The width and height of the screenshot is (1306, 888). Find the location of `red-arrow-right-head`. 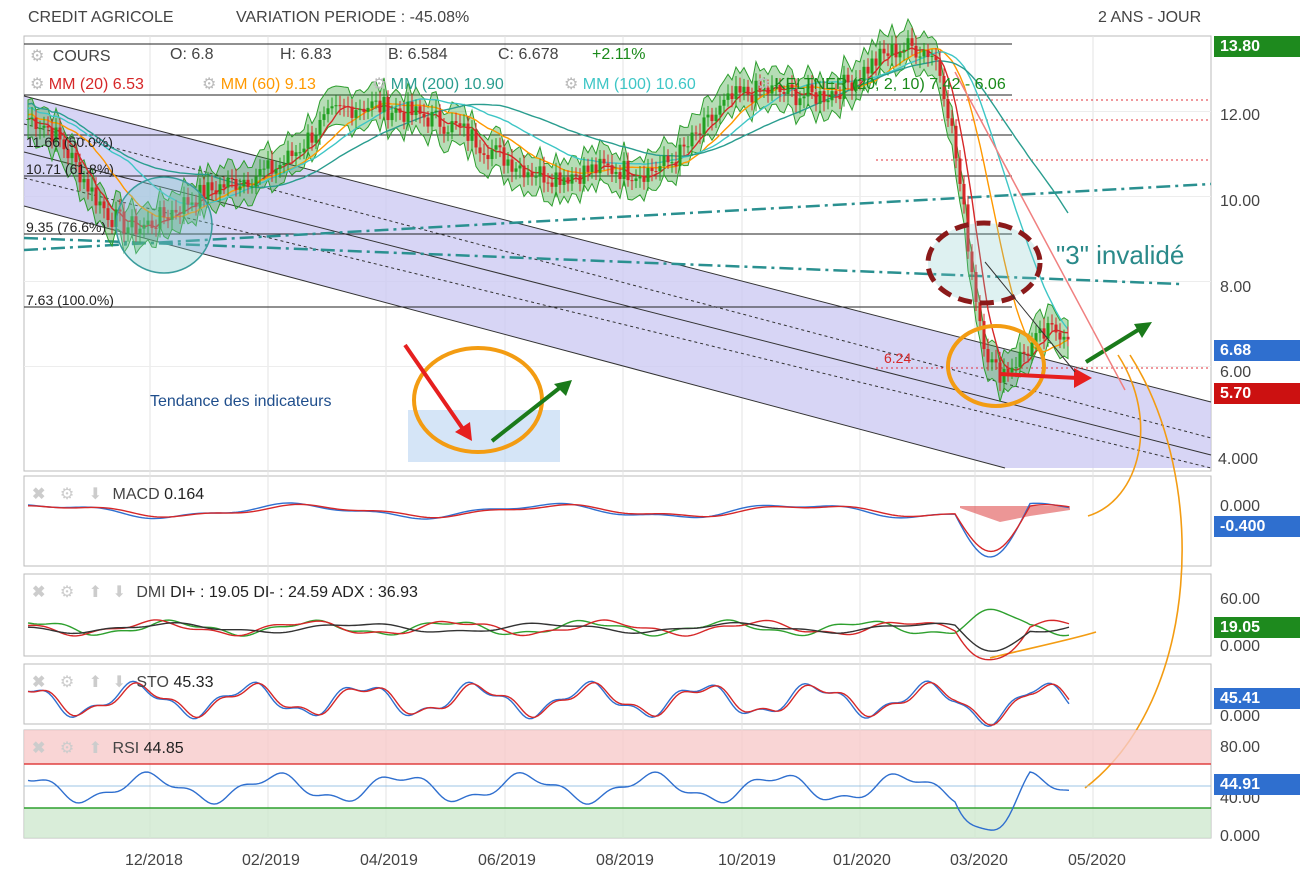

red-arrow-right-head is located at coordinates (1083, 378).